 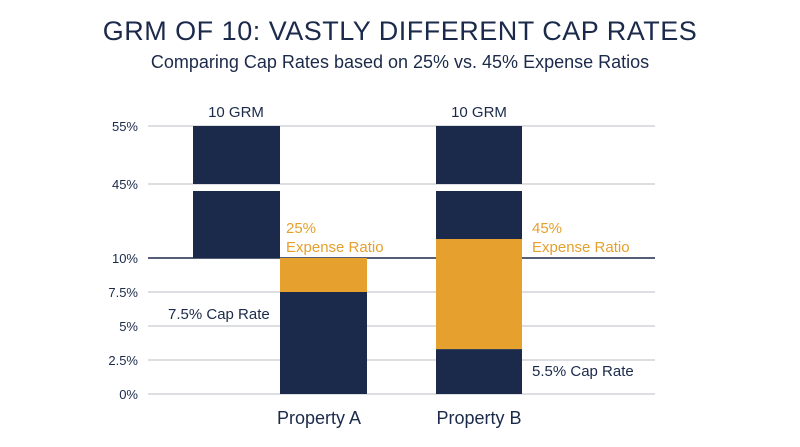 What do you see at coordinates (125, 126) in the screenshot?
I see `y-tick-label: 55%` at bounding box center [125, 126].